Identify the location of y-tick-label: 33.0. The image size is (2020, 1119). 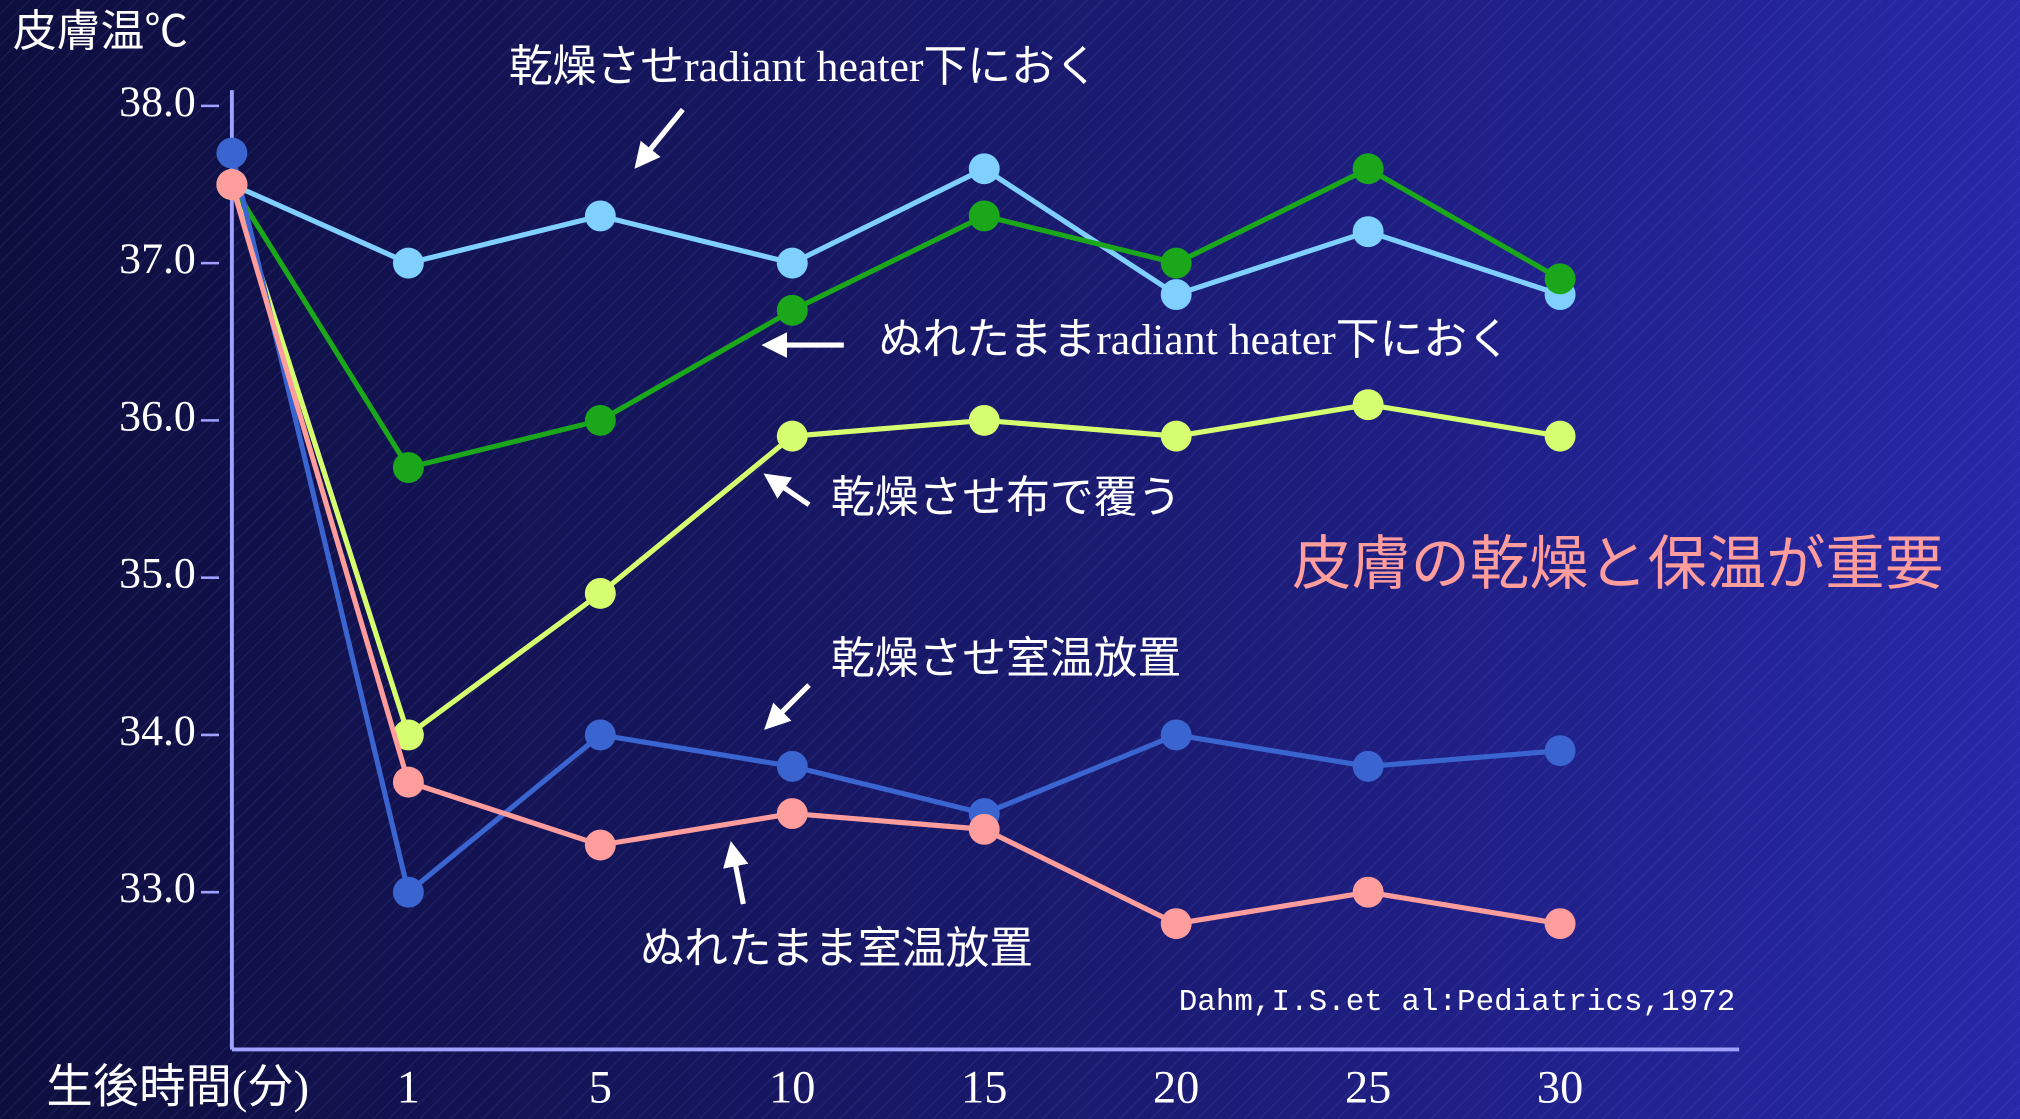
(157, 888).